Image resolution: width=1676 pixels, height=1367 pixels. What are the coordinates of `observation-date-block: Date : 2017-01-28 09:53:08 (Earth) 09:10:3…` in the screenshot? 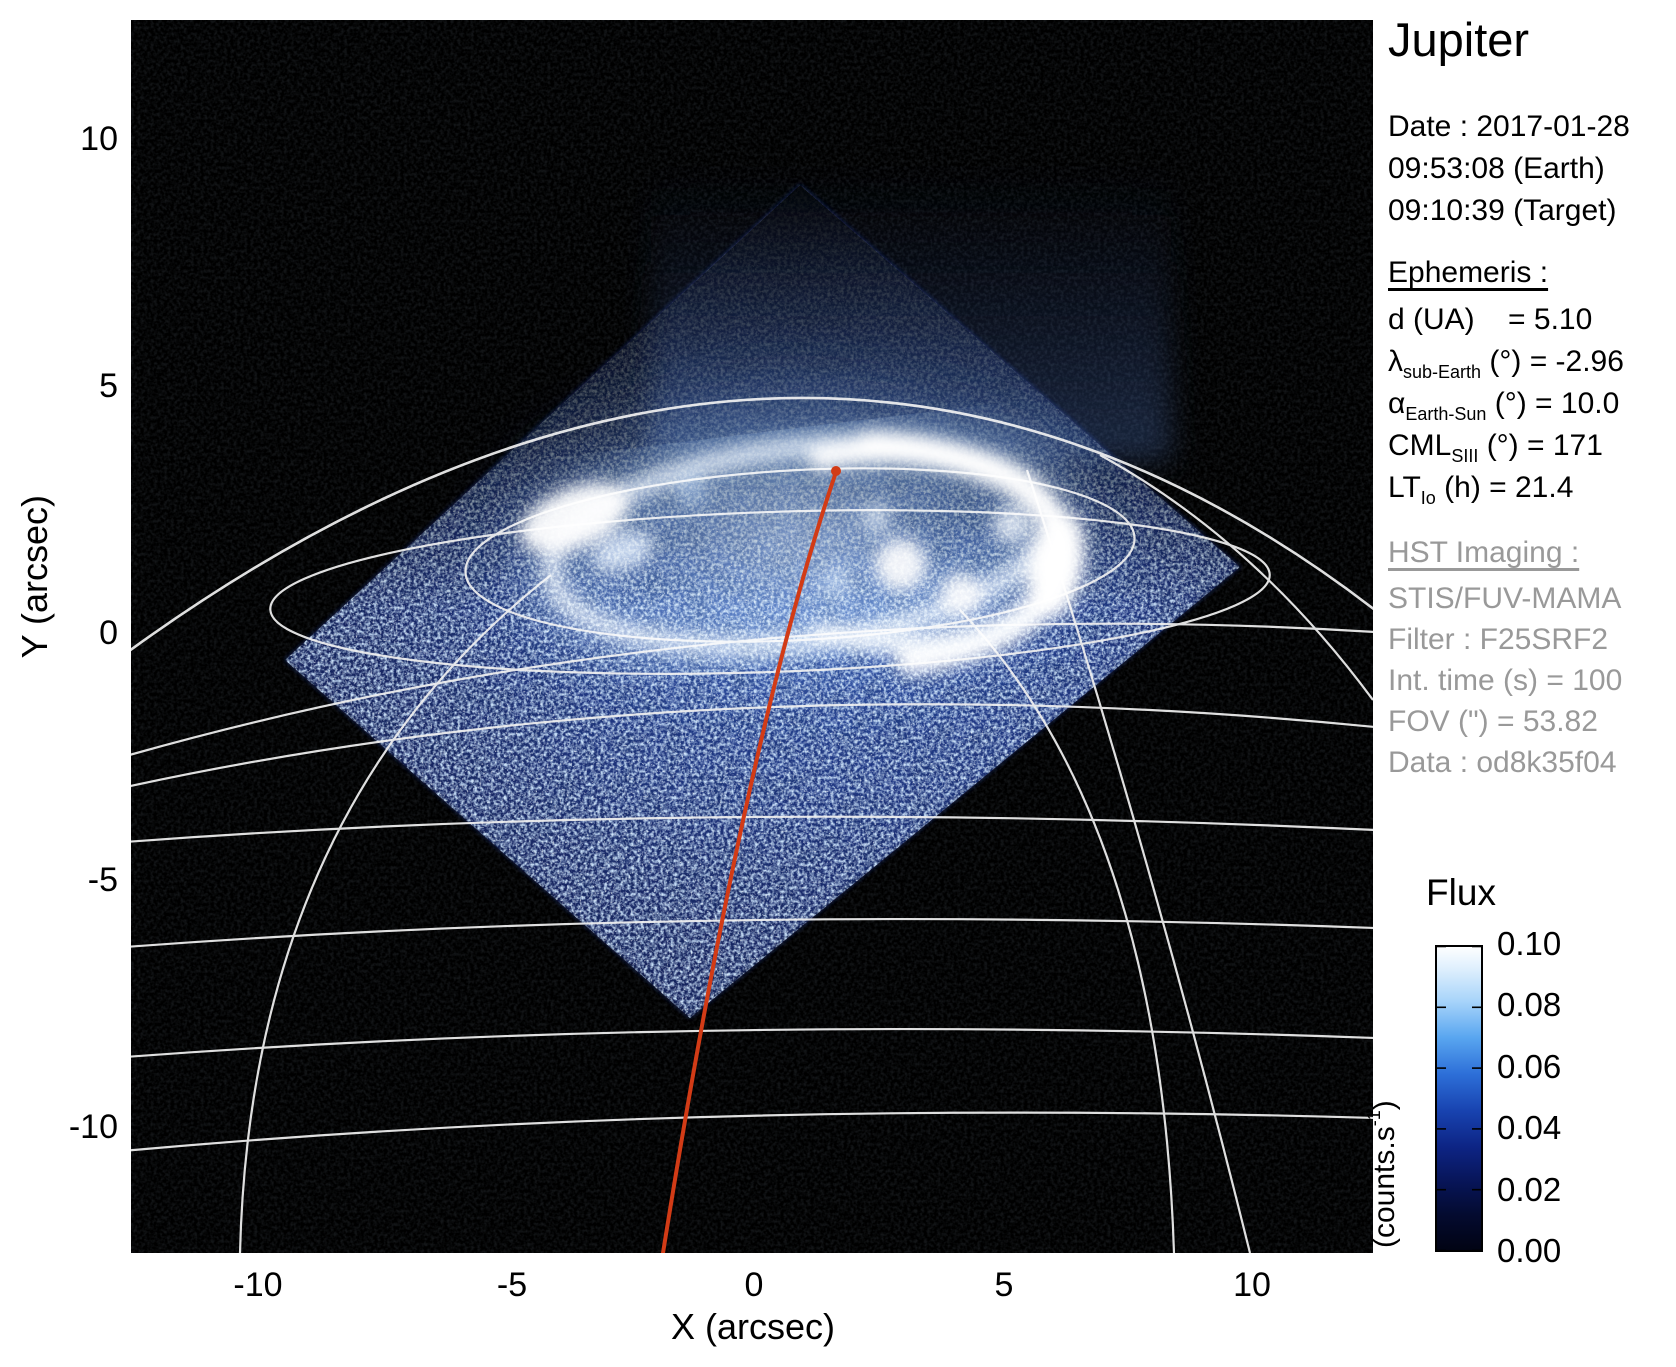 It's located at (1509, 169).